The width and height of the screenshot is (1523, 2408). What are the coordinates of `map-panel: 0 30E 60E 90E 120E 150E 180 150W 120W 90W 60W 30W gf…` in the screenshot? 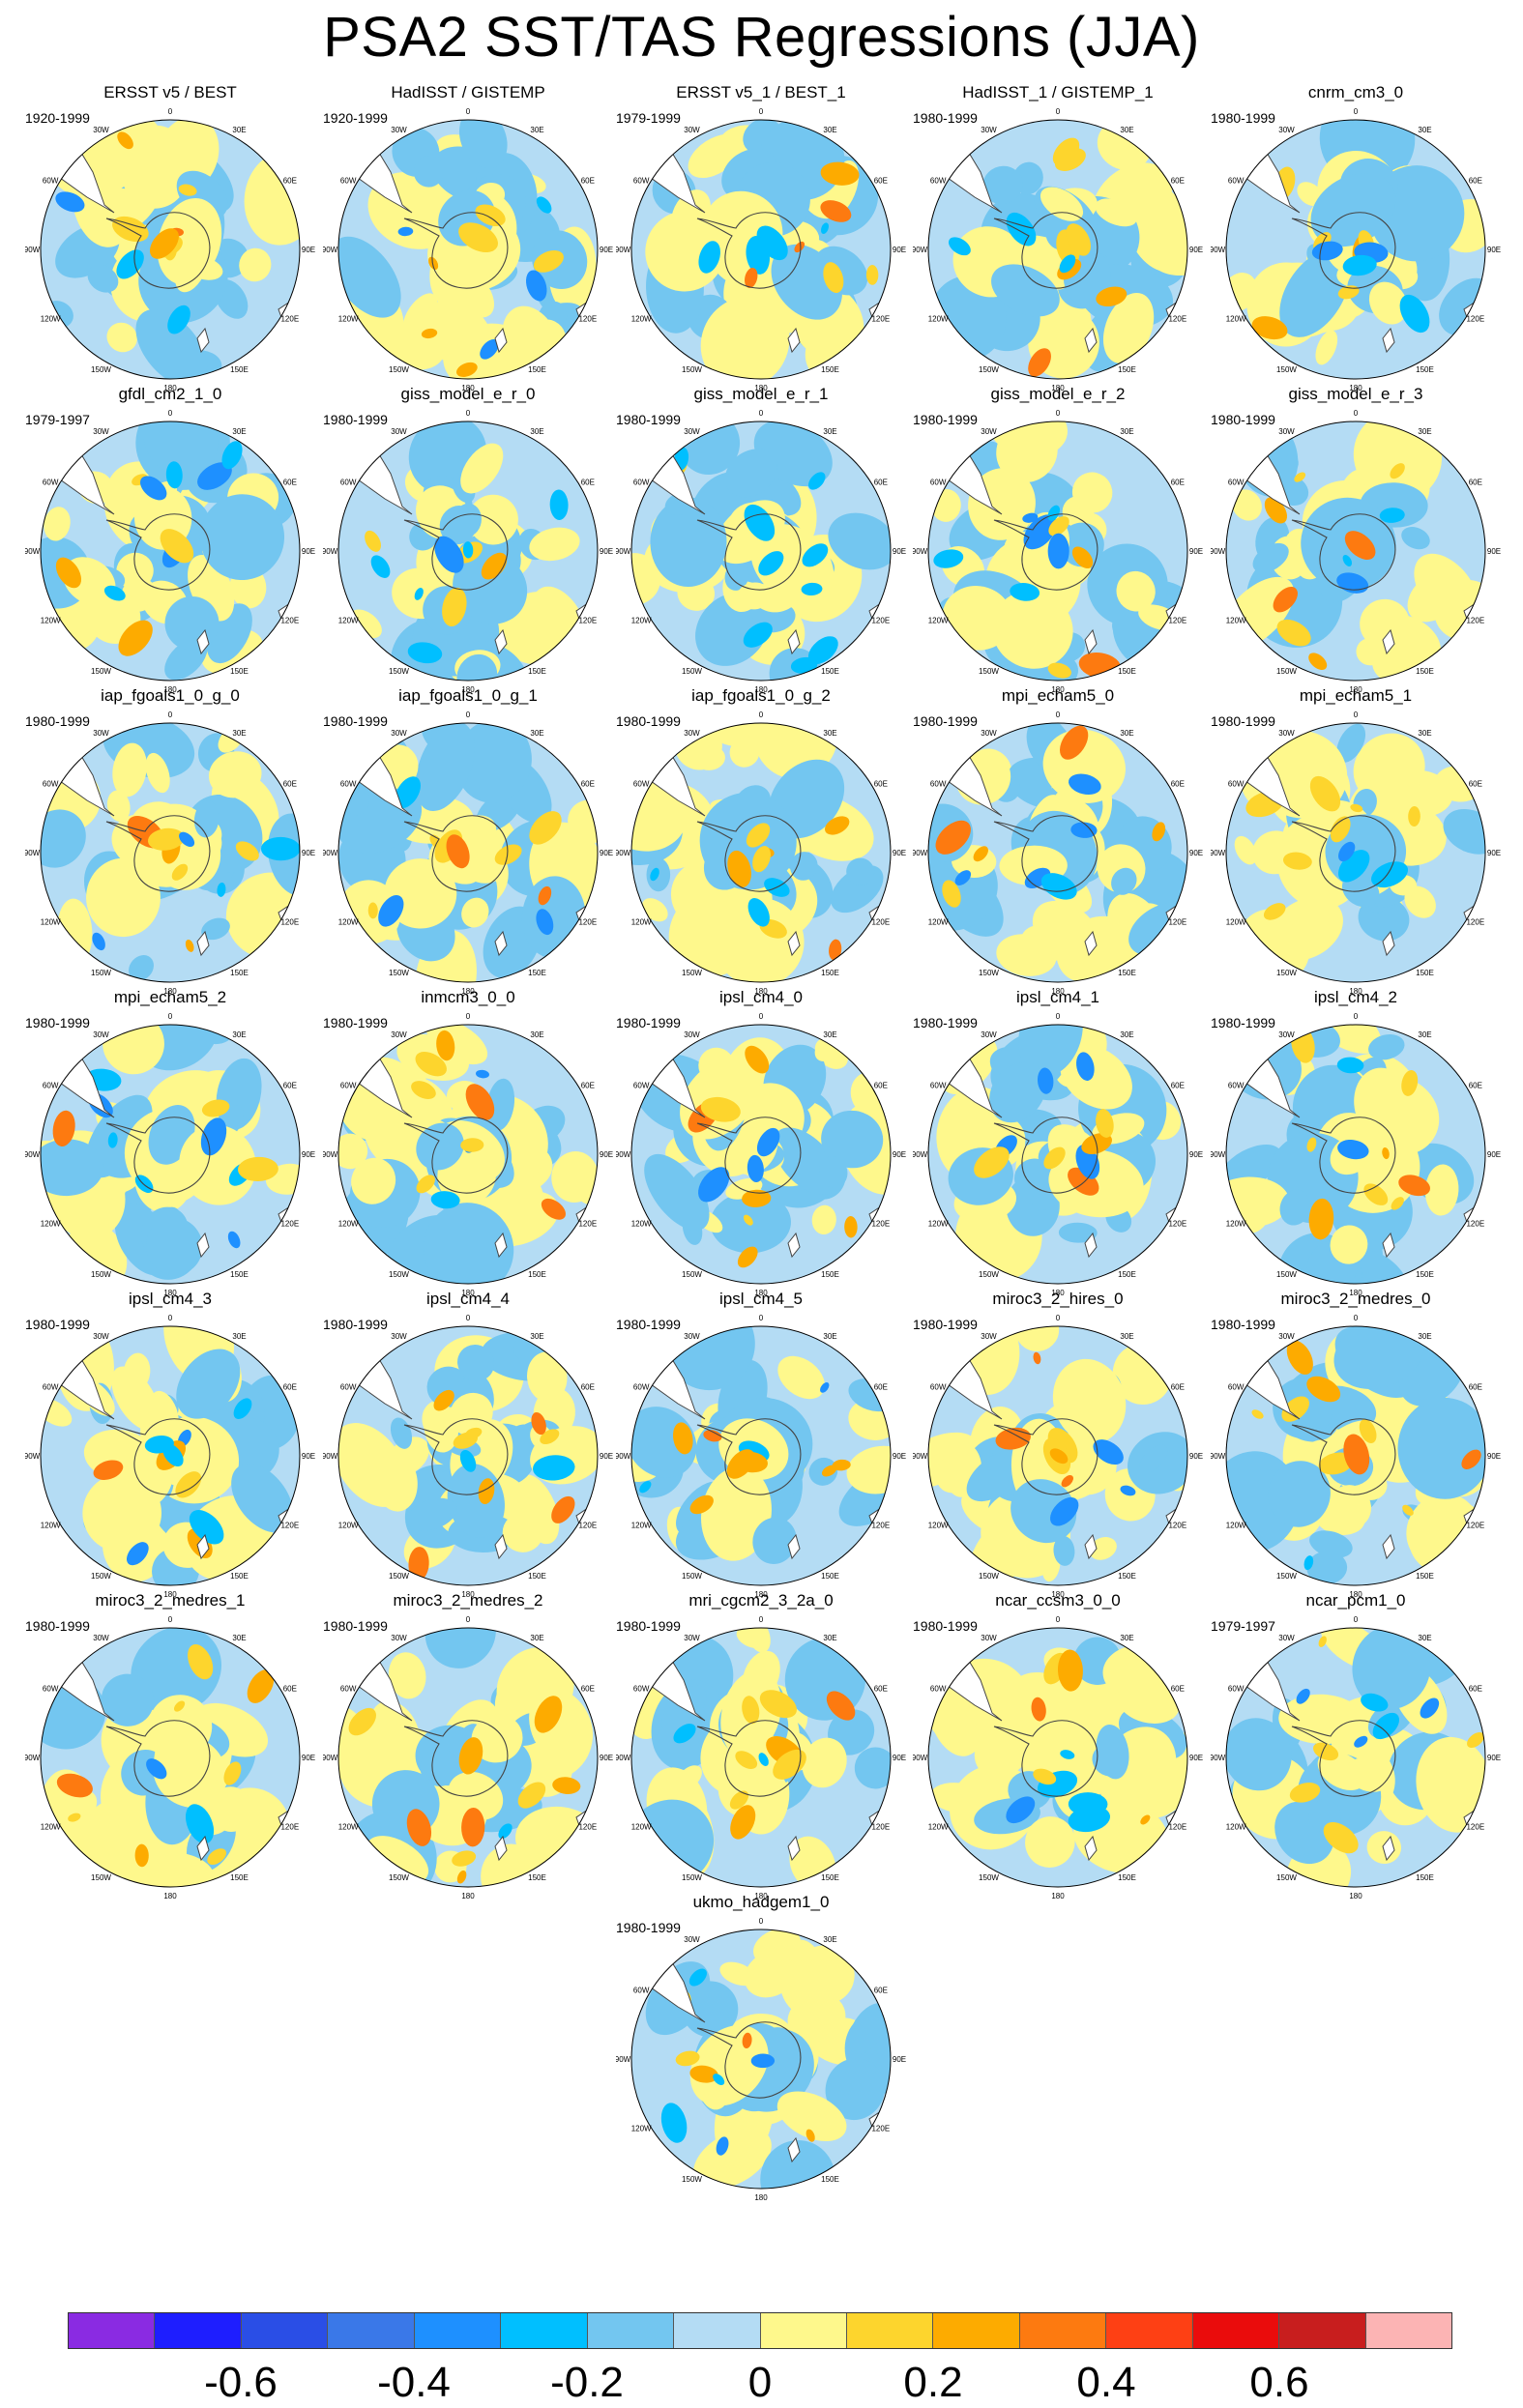 It's located at (170, 540).